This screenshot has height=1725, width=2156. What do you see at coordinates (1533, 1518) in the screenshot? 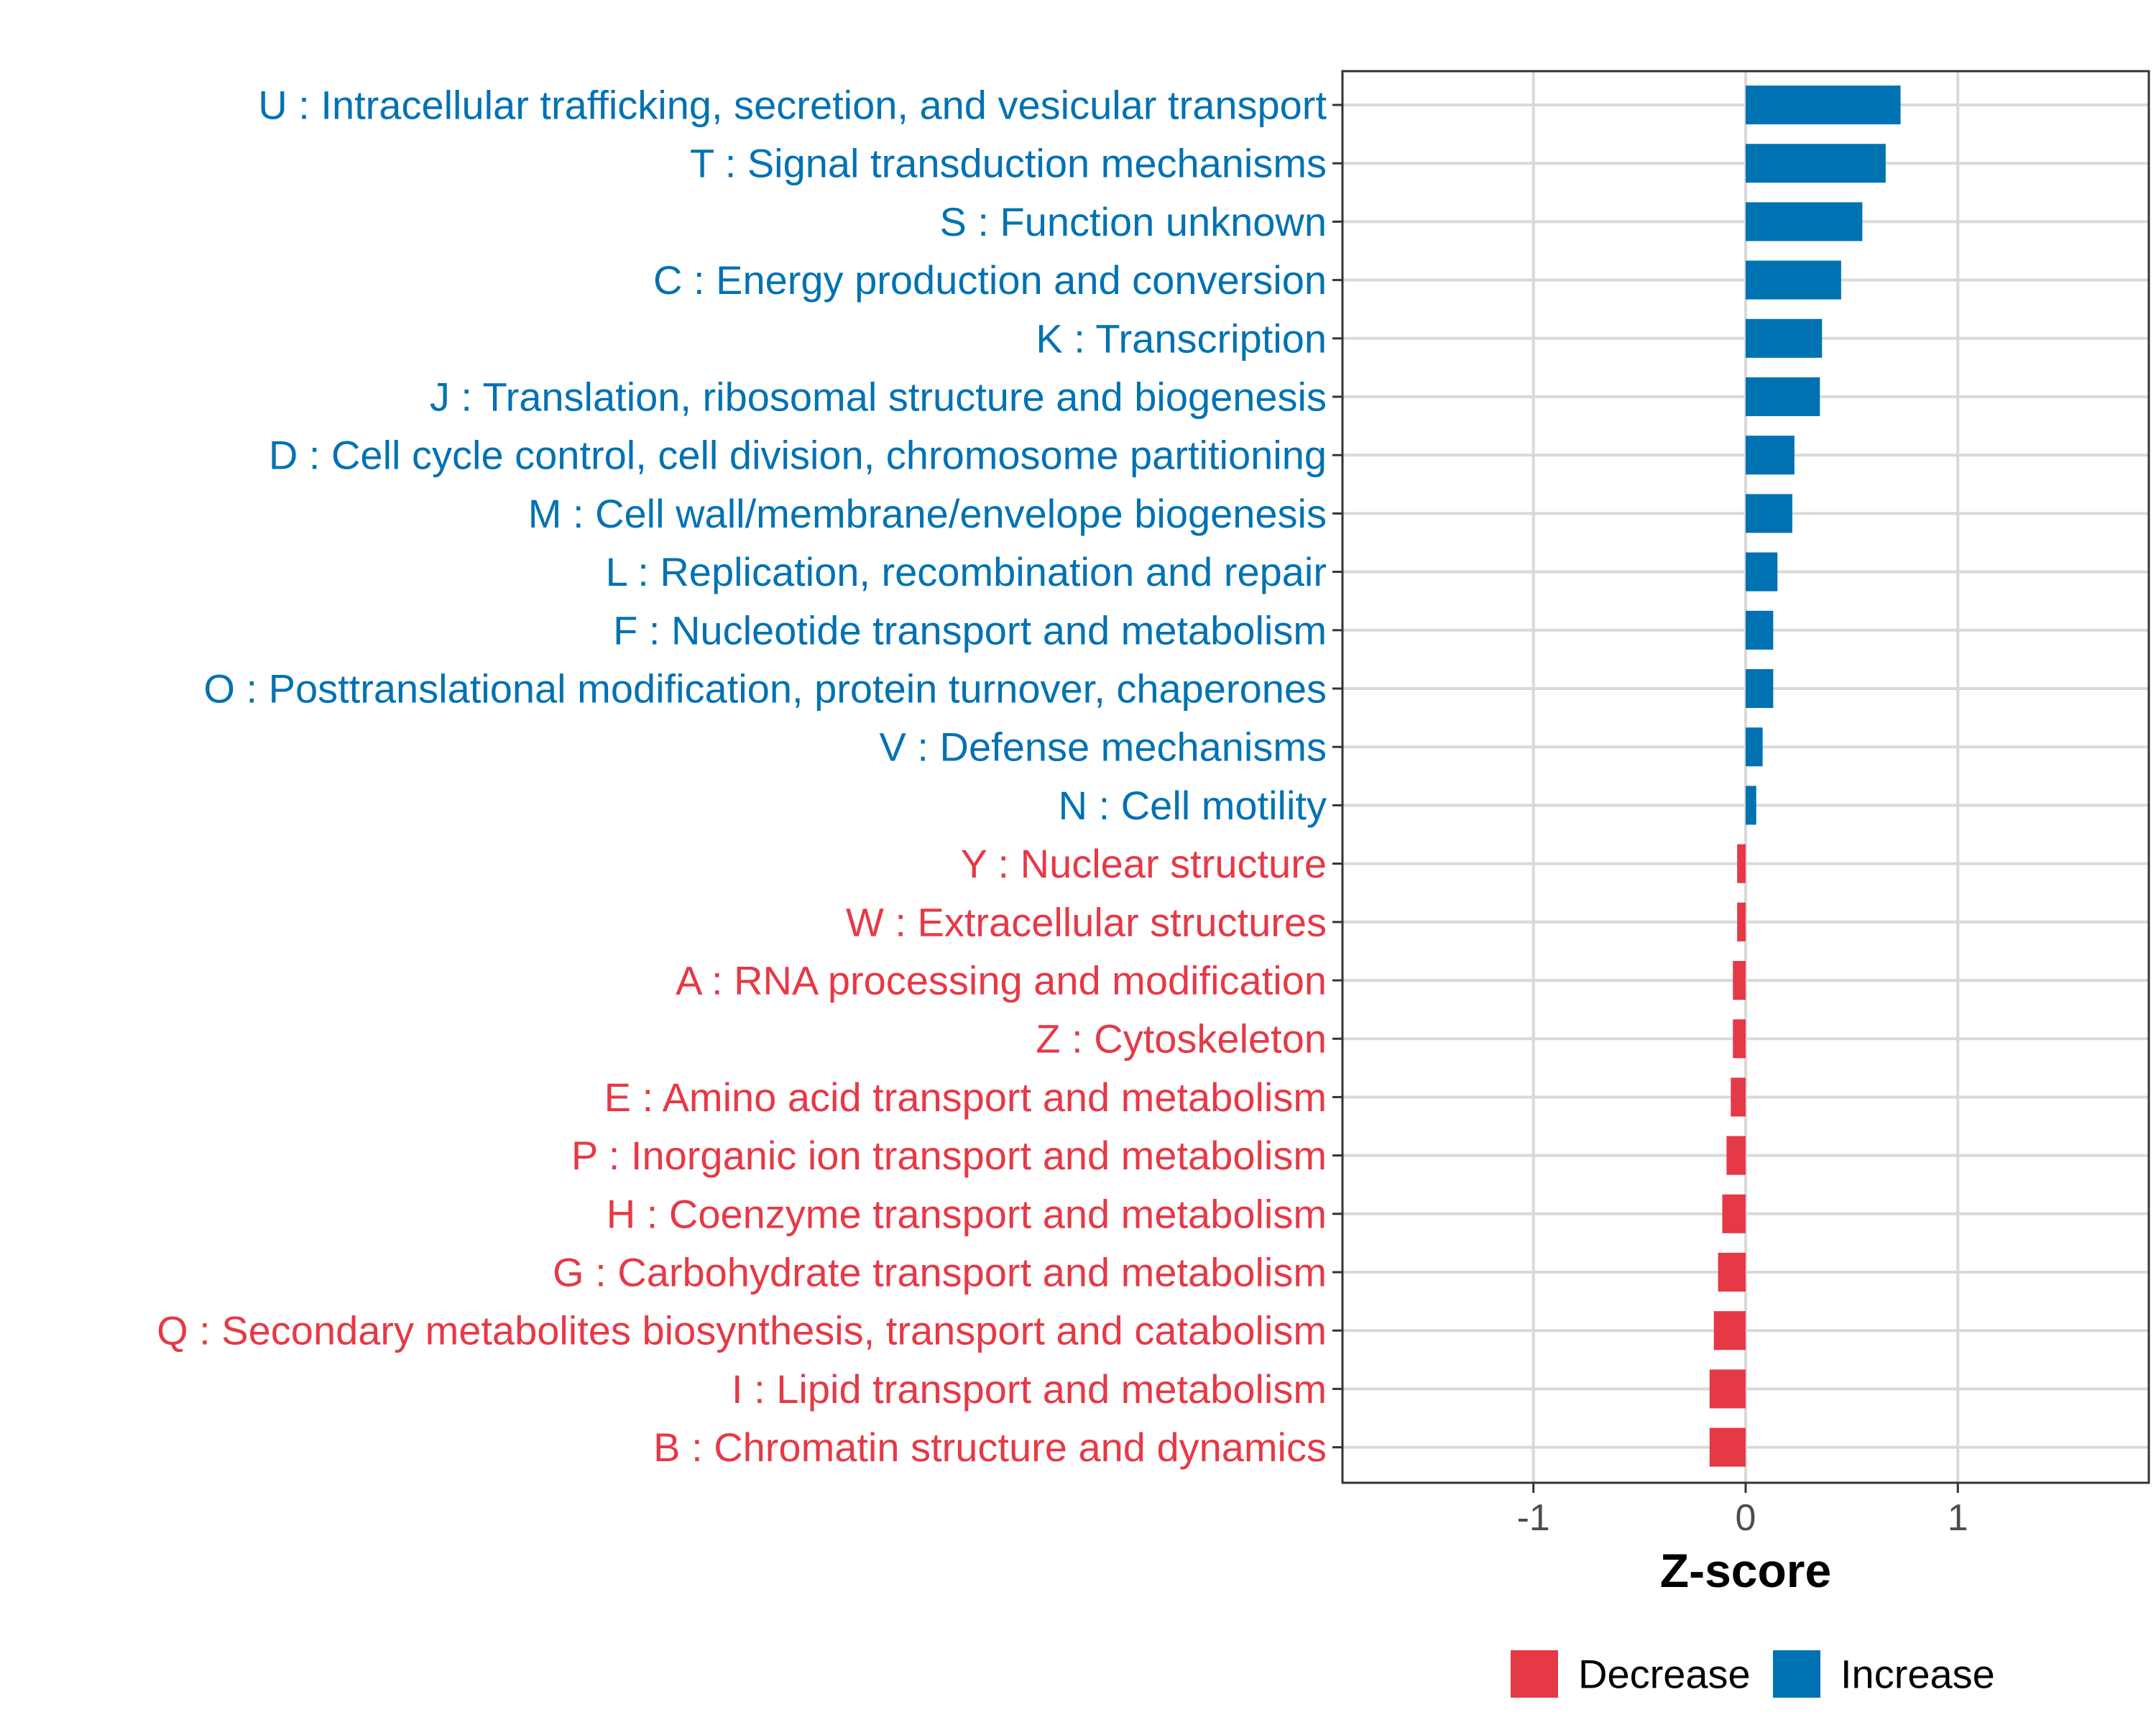
I see `x-tick-label: -1` at bounding box center [1533, 1518].